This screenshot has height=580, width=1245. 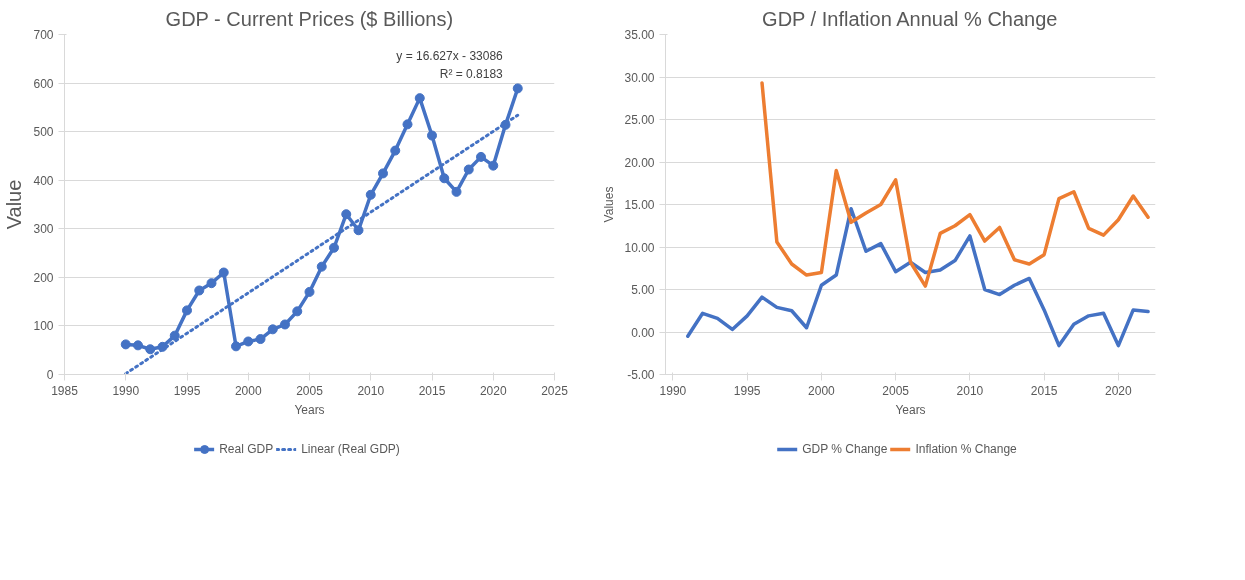 I want to click on y-tick-label: 500, so click(x=43, y=132).